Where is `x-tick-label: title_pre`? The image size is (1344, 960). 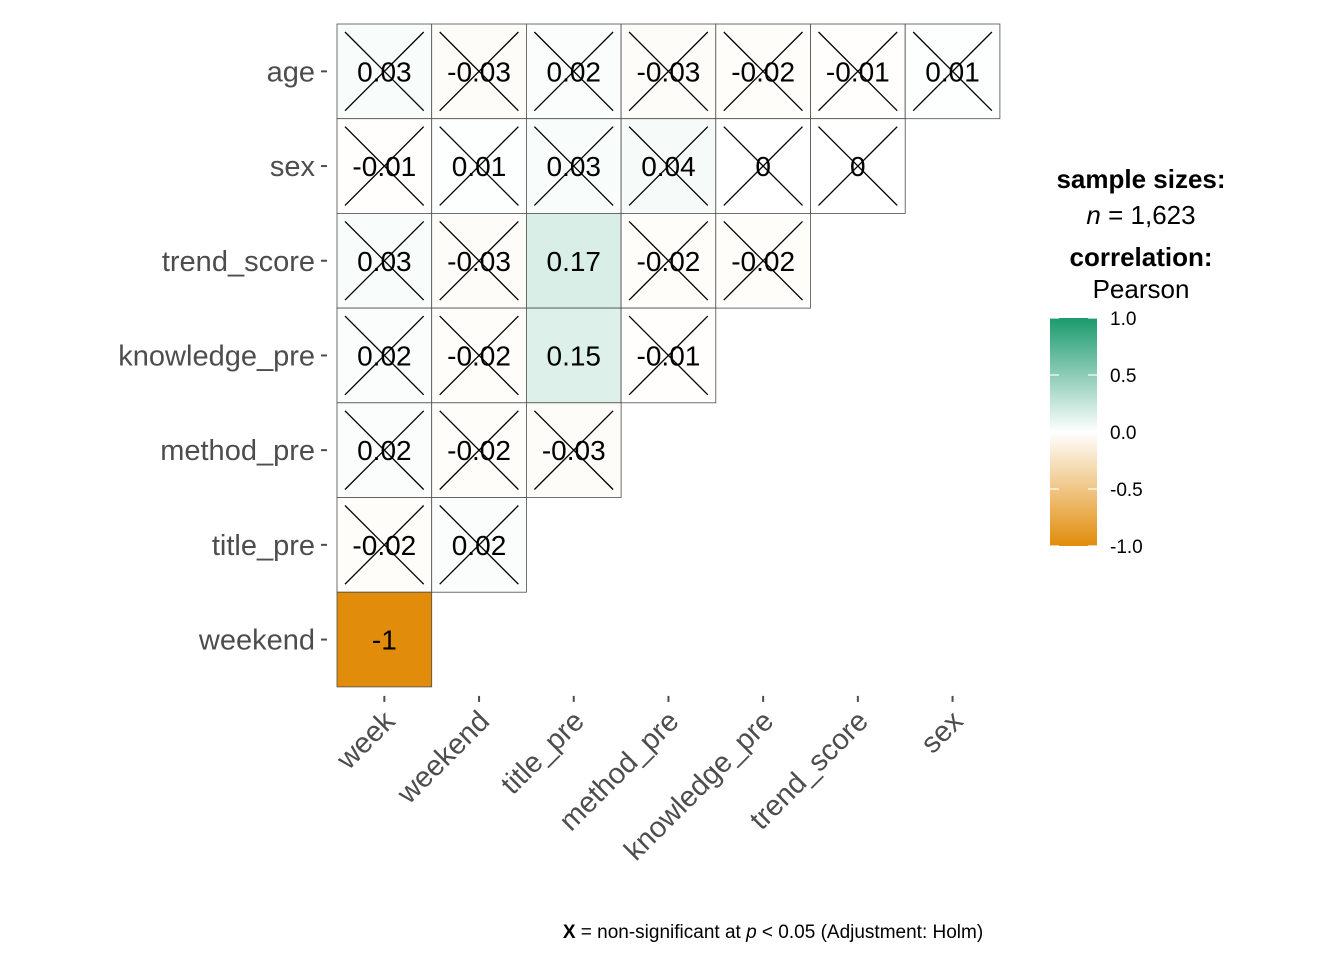 x-tick-label: title_pre is located at coordinates (543, 753).